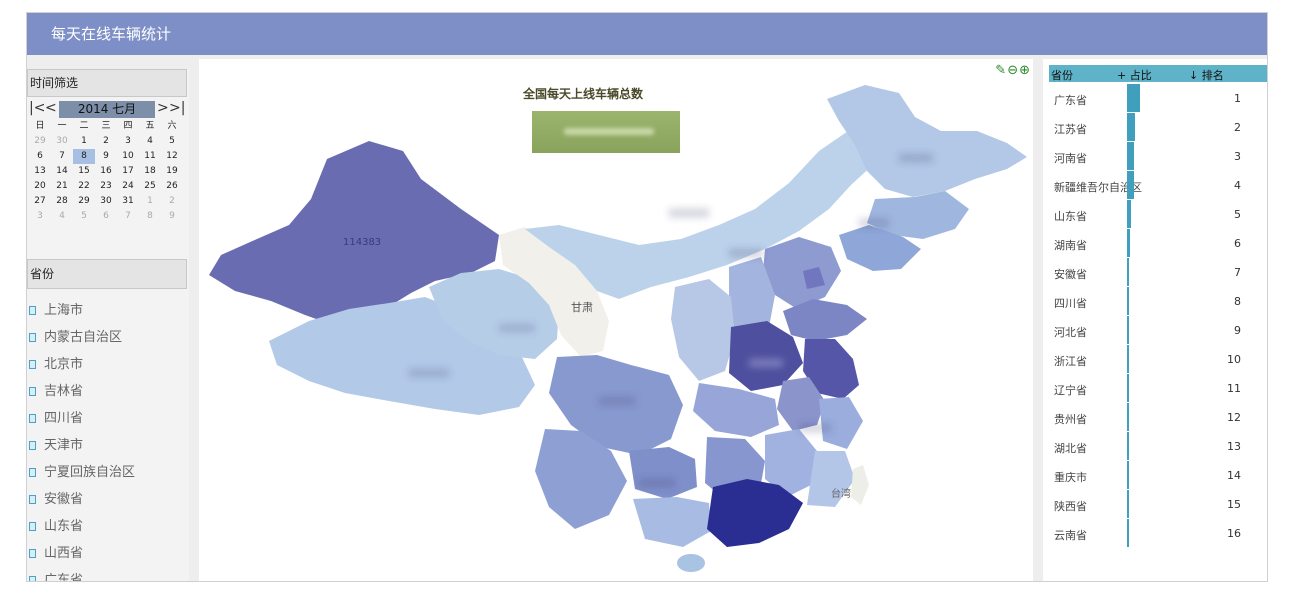 Image resolution: width=1300 pixels, height=600 pixels. What do you see at coordinates (1025, 70) in the screenshot?
I see `zoom-in-icon: ⊕` at bounding box center [1025, 70].